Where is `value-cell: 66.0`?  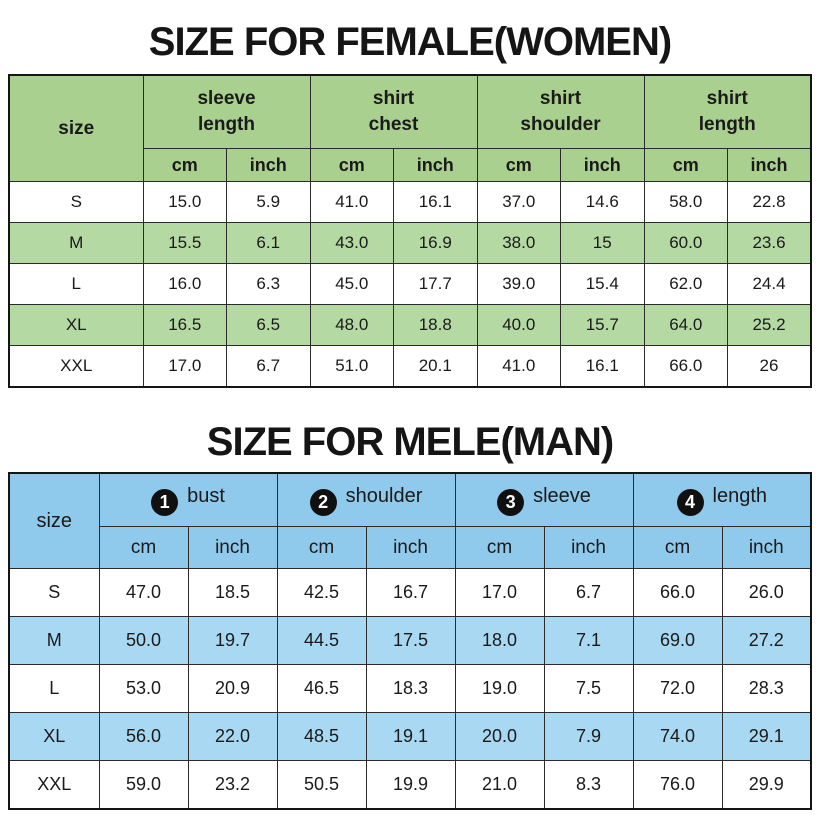 value-cell: 66.0 is located at coordinates (677, 592).